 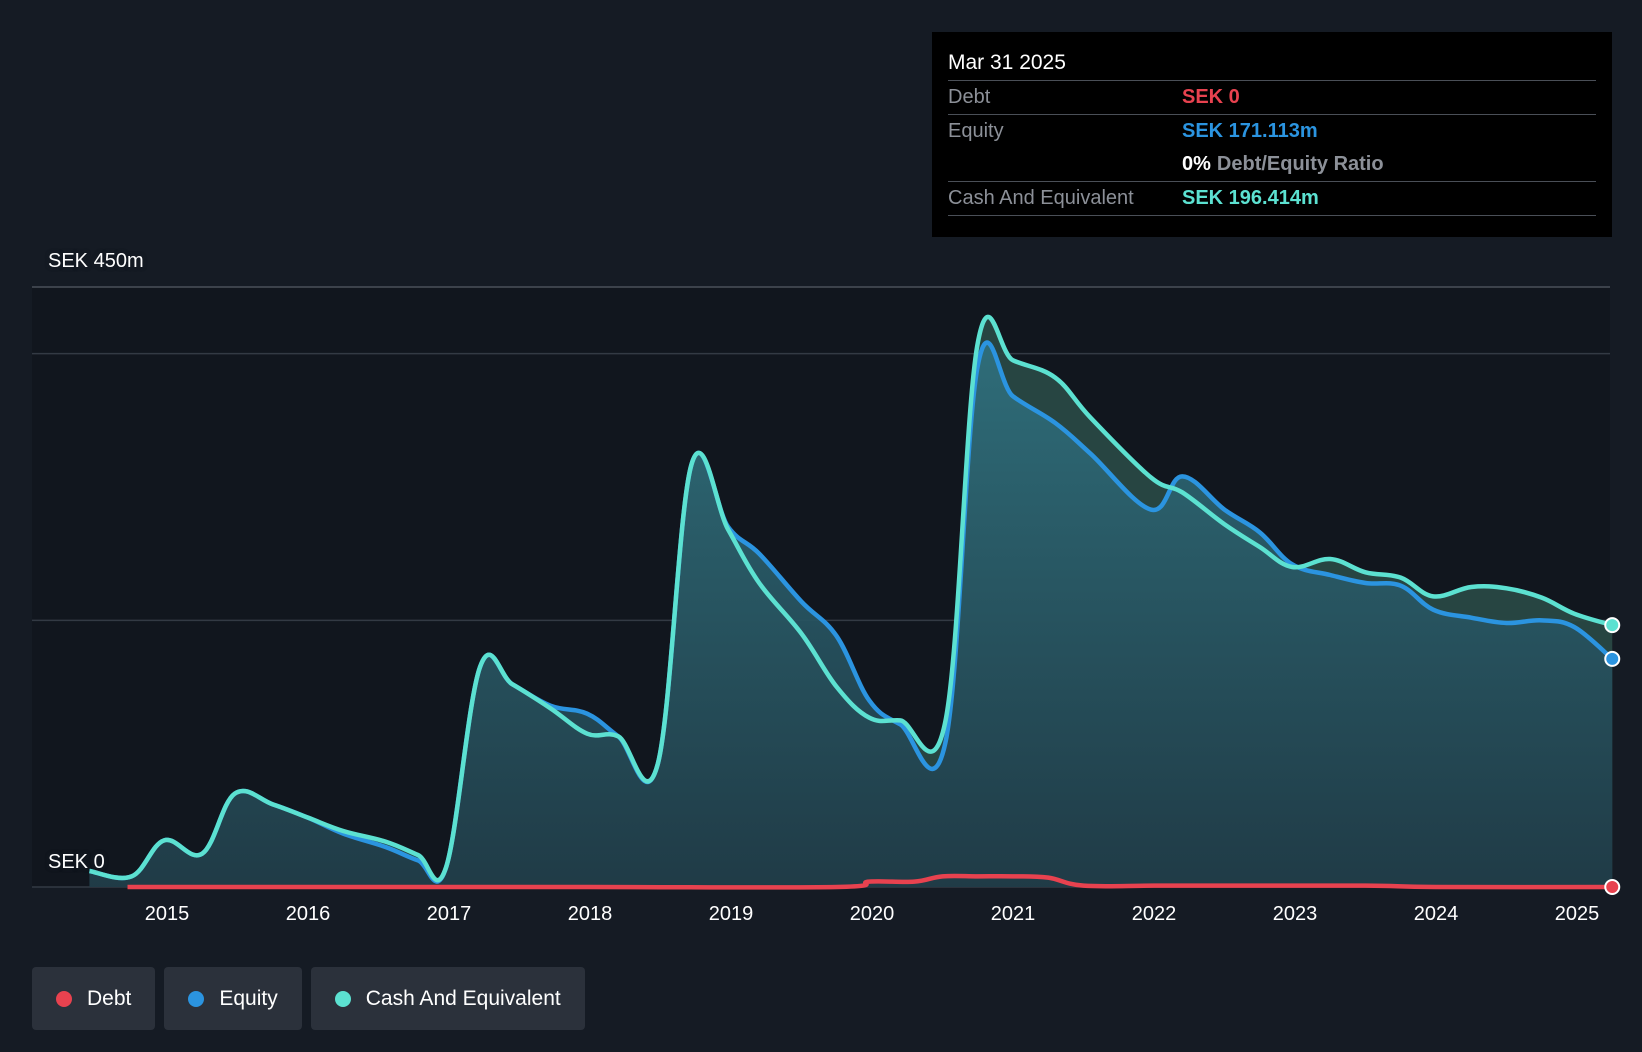 I want to click on x-tick-label: 2025, so click(x=1577, y=914).